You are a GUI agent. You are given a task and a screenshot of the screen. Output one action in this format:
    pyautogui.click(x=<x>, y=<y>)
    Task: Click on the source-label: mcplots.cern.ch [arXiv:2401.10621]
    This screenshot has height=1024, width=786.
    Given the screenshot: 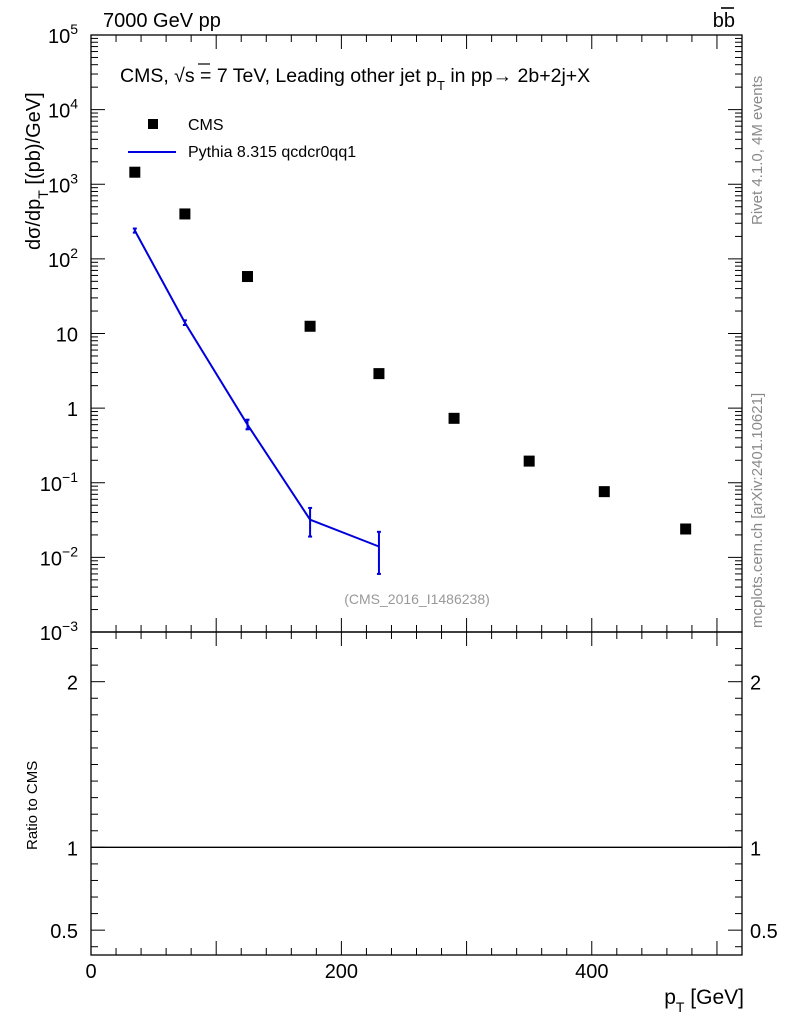 What is the action you would take?
    pyautogui.click(x=757, y=510)
    